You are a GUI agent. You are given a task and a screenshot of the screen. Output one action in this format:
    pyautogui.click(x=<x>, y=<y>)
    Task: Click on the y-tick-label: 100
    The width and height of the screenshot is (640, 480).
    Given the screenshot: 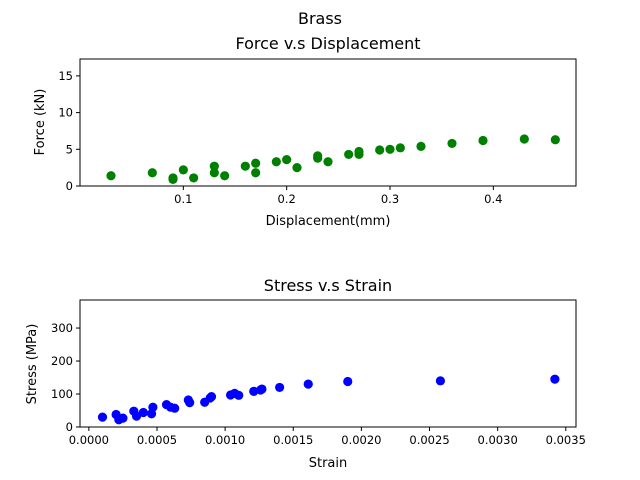 What is the action you would take?
    pyautogui.click(x=62, y=394)
    